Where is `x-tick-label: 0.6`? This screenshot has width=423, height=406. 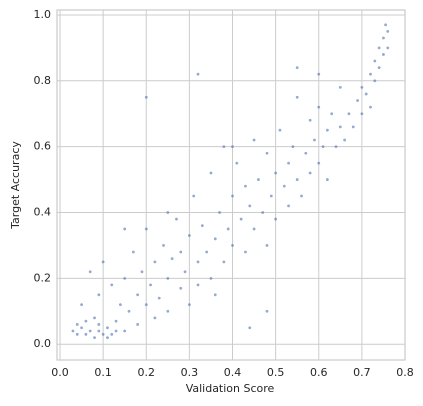 x-tick-label: 0.6 is located at coordinates (319, 372).